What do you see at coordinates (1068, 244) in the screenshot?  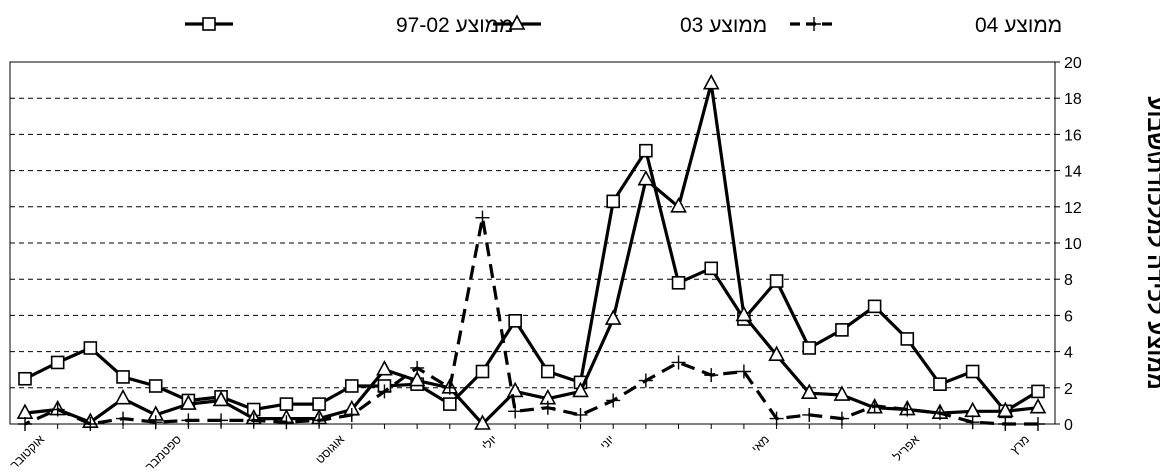 I see `y-axis: 0 2 4 6 8 10 12 14 16 18 20` at bounding box center [1068, 244].